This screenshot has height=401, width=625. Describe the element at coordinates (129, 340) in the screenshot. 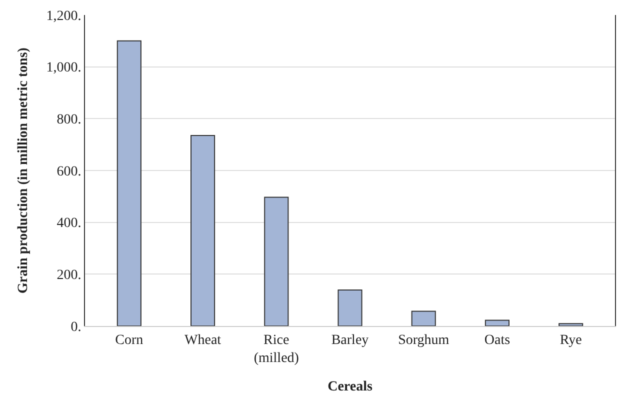

I see `x-tick-label: Corn` at that location.